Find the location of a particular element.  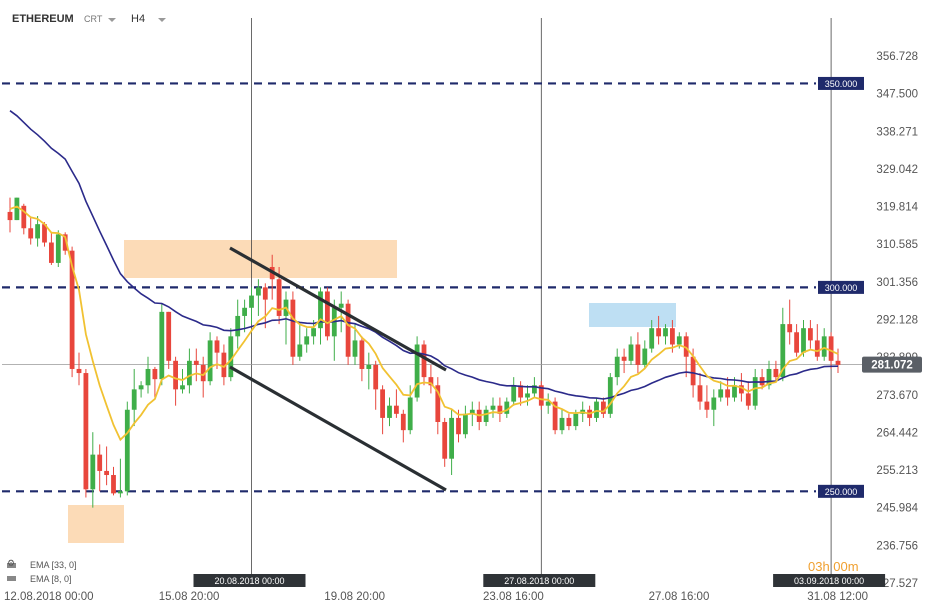

legend-ema-fast: EMA [8, 0] is located at coordinates (51, 579).